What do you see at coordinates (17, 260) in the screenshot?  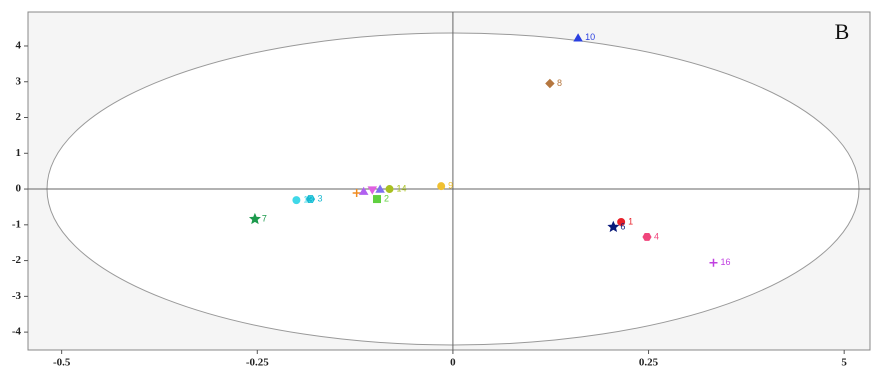 I see `y-tick-label: -2` at bounding box center [17, 260].